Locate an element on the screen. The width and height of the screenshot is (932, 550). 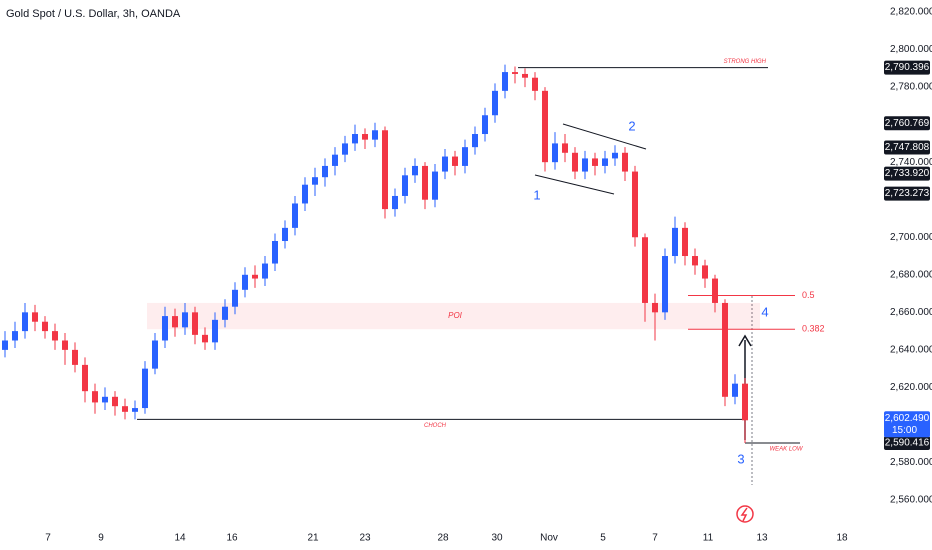
x-tick-label: 14 is located at coordinates (180, 538).